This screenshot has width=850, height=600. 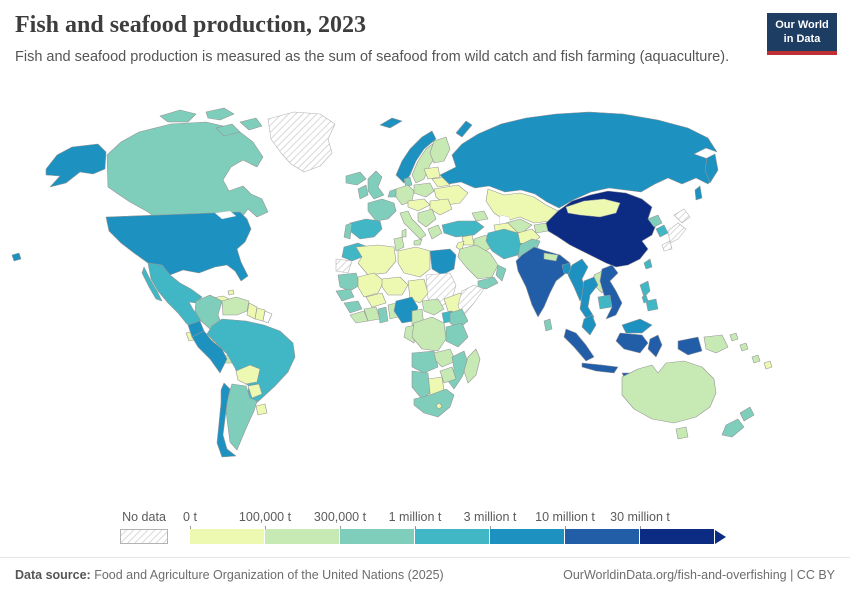 What do you see at coordinates (463, 229) in the screenshot?
I see `country-turkey` at bounding box center [463, 229].